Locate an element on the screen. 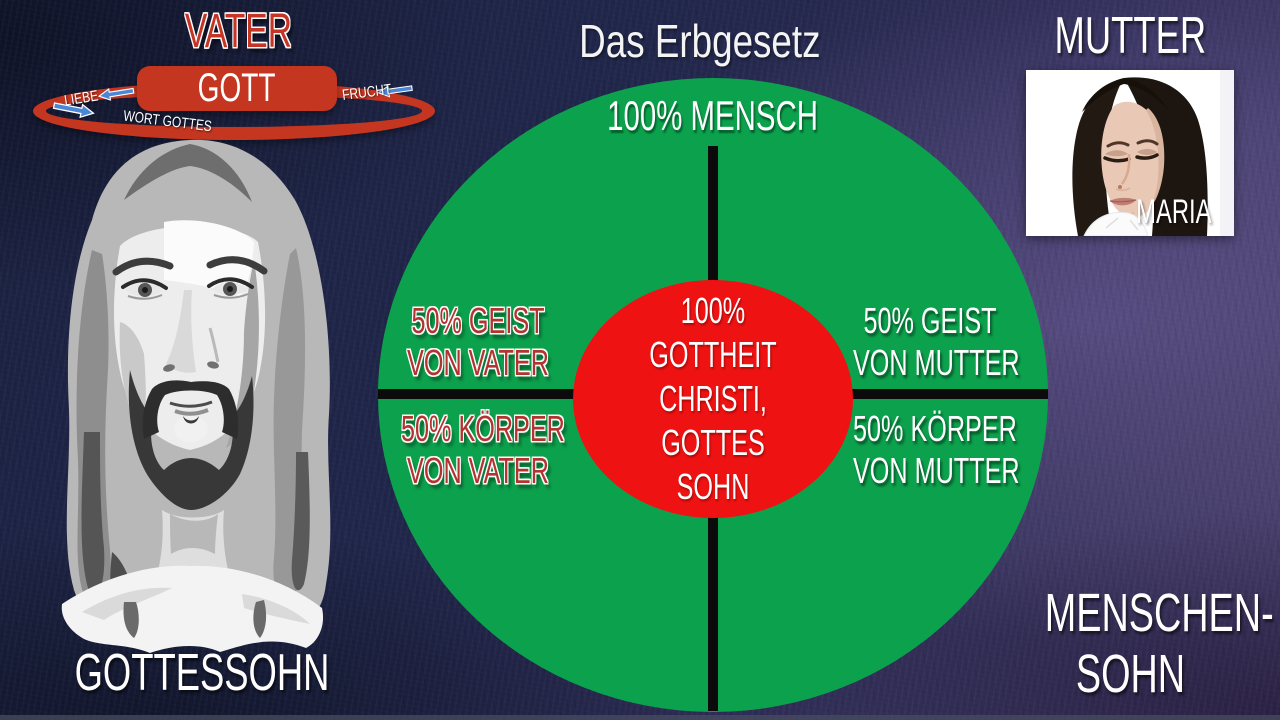 This screenshot has width=1280, height=720. mother-heading: MUTTER is located at coordinates (1130, 36).